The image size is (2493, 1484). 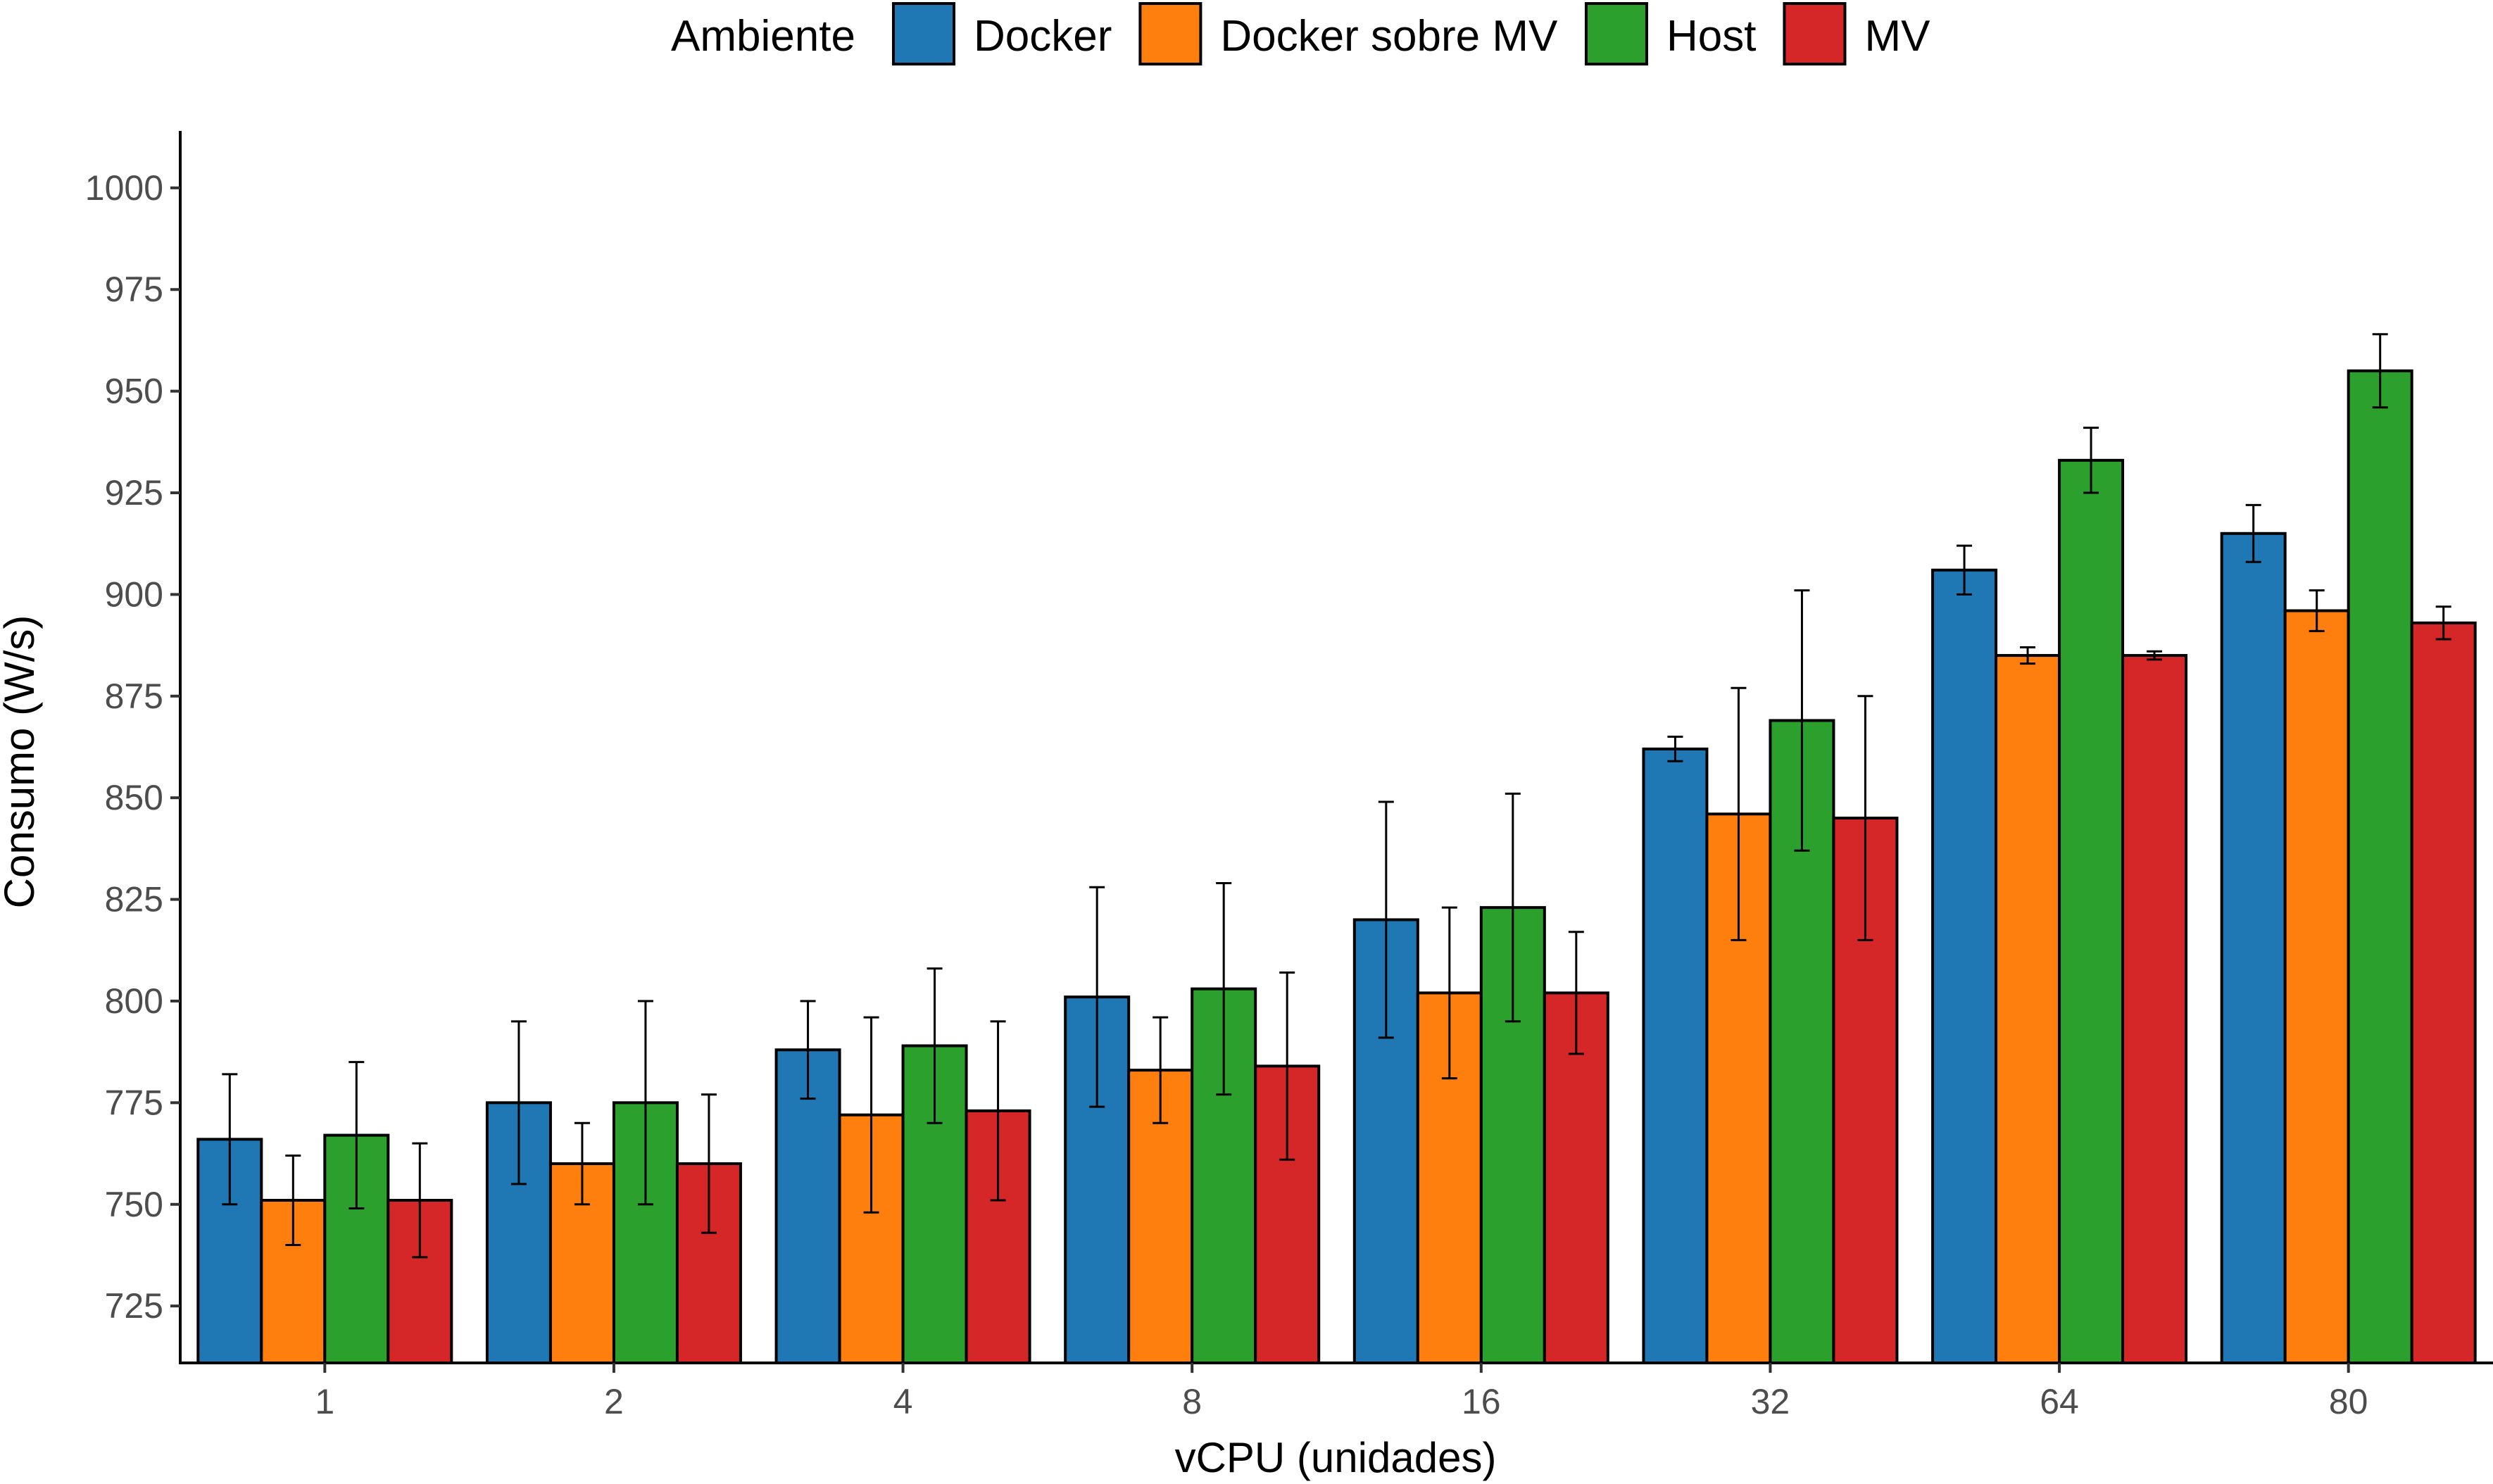 What do you see at coordinates (1897, 36) in the screenshot?
I see `legend-label: MV` at bounding box center [1897, 36].